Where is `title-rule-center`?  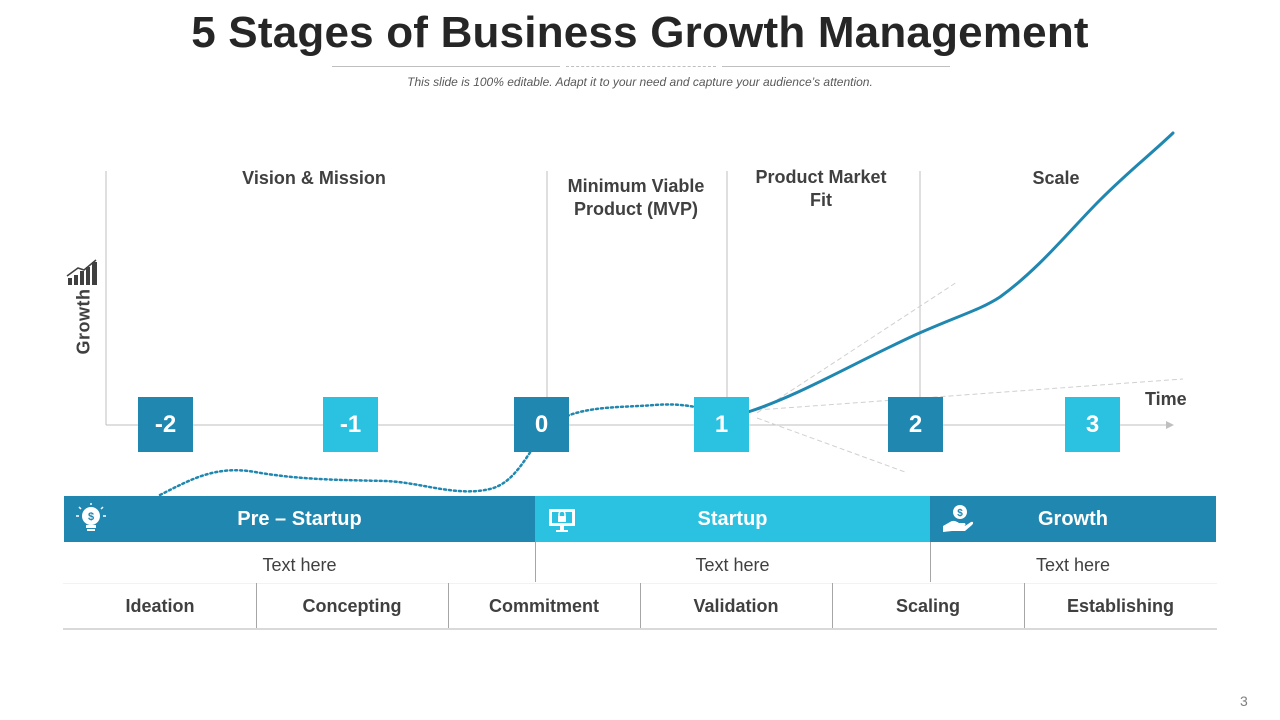 title-rule-center is located at coordinates (641, 66).